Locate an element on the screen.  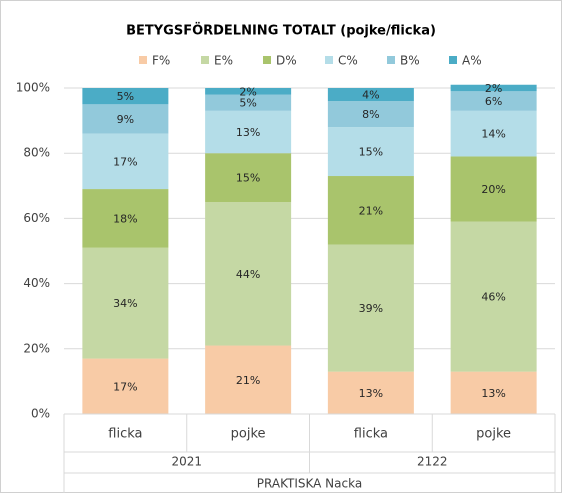
y-tick-label: 20% is located at coordinates (36, 348).